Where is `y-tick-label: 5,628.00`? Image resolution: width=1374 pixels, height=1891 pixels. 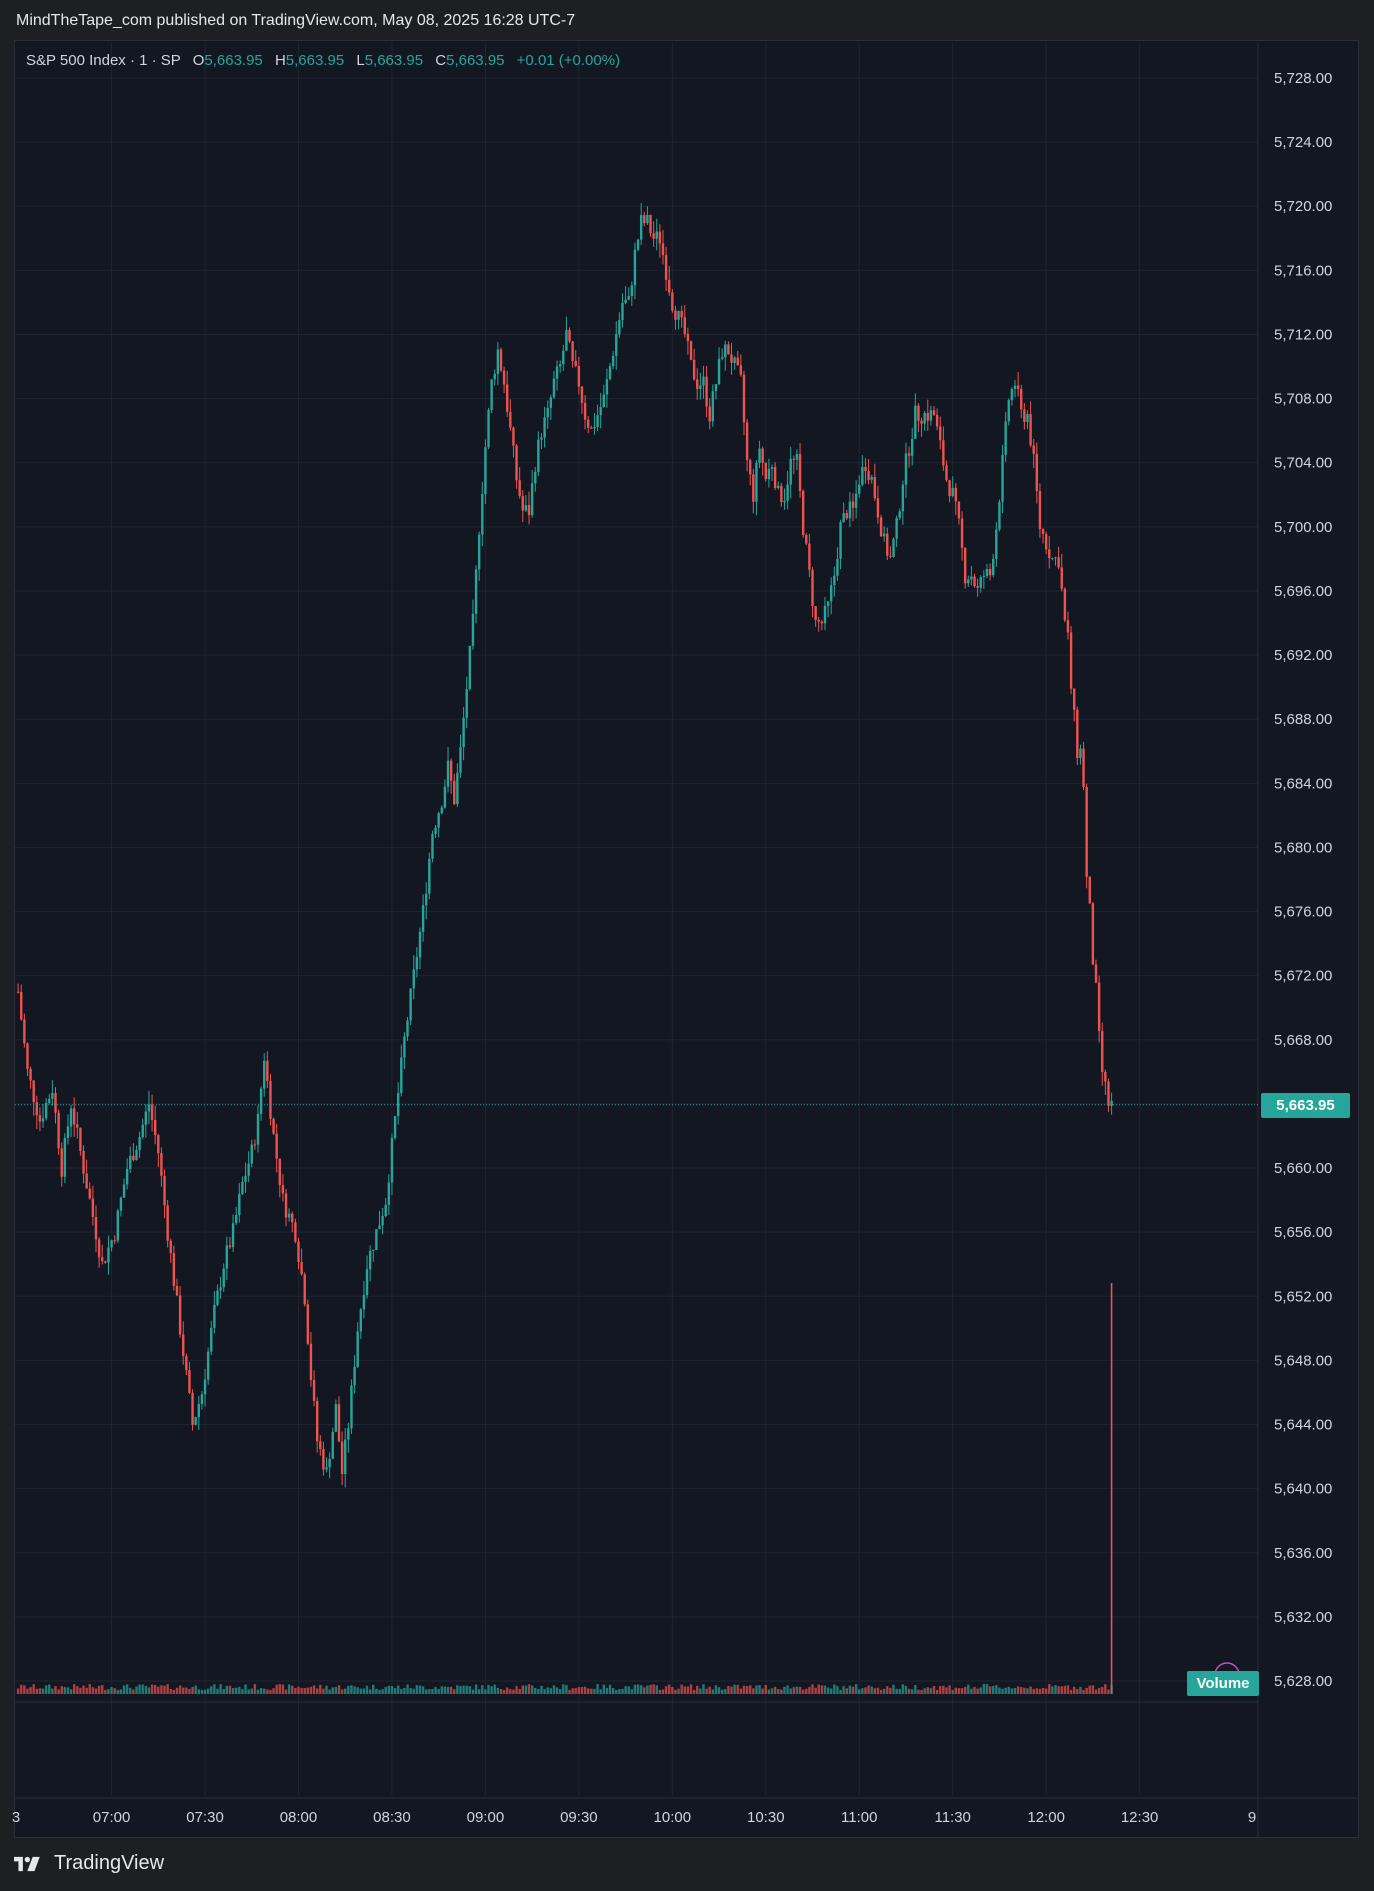 y-tick-label: 5,628.00 is located at coordinates (1303, 1681).